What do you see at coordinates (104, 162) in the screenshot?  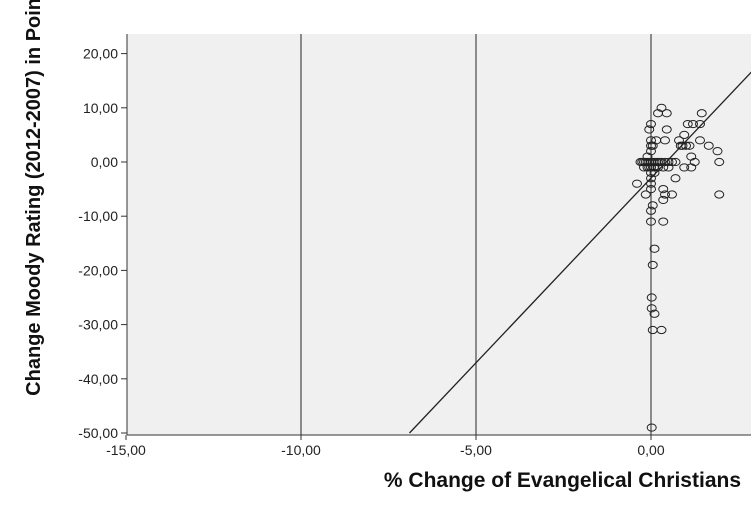 I see `y-tick-label: 0,00` at bounding box center [104, 162].